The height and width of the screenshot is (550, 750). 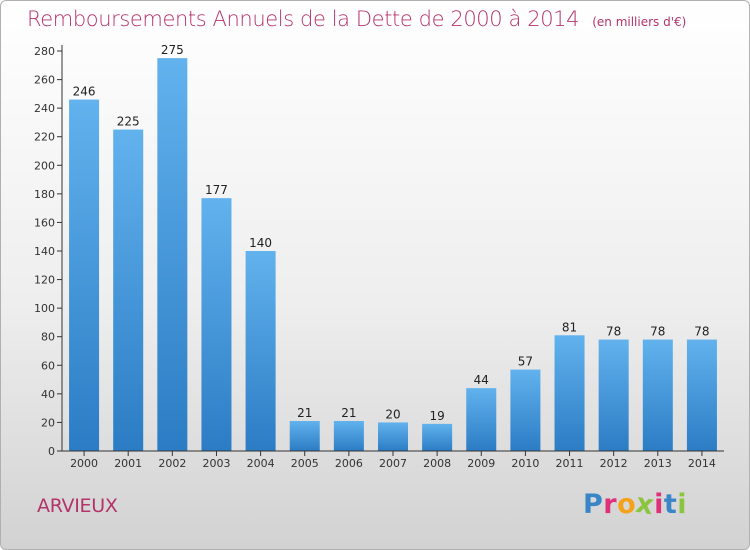 I want to click on bar-2009, so click(x=481, y=419).